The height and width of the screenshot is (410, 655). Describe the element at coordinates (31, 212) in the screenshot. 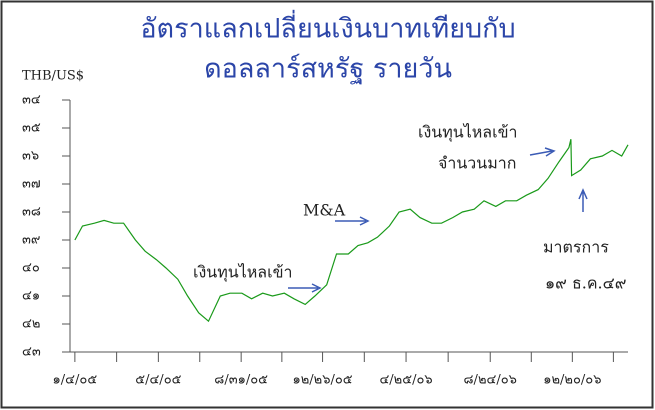

I see `y-tick-label: ๓๘` at that location.